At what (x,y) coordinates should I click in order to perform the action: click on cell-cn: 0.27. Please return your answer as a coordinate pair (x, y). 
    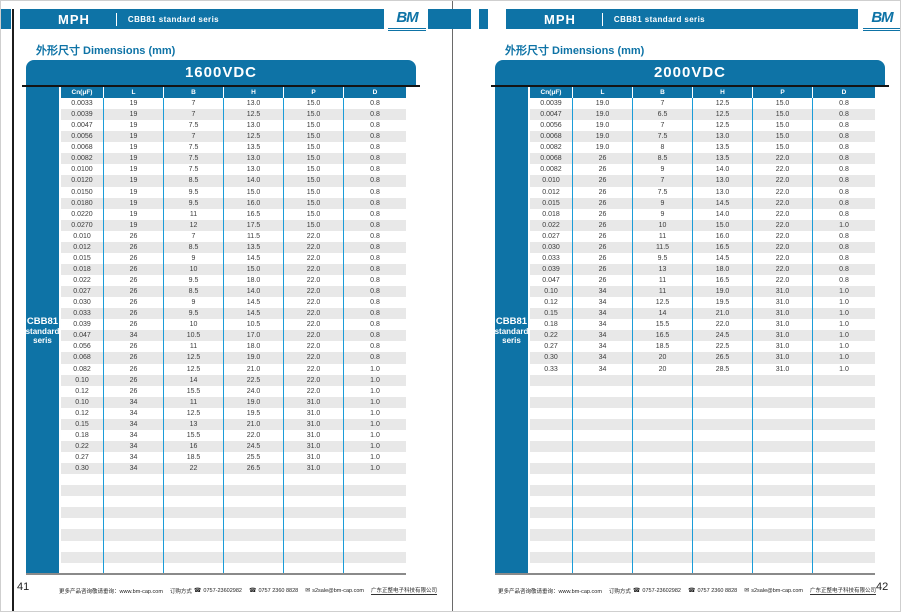
    Looking at the image, I should click on (82, 458).